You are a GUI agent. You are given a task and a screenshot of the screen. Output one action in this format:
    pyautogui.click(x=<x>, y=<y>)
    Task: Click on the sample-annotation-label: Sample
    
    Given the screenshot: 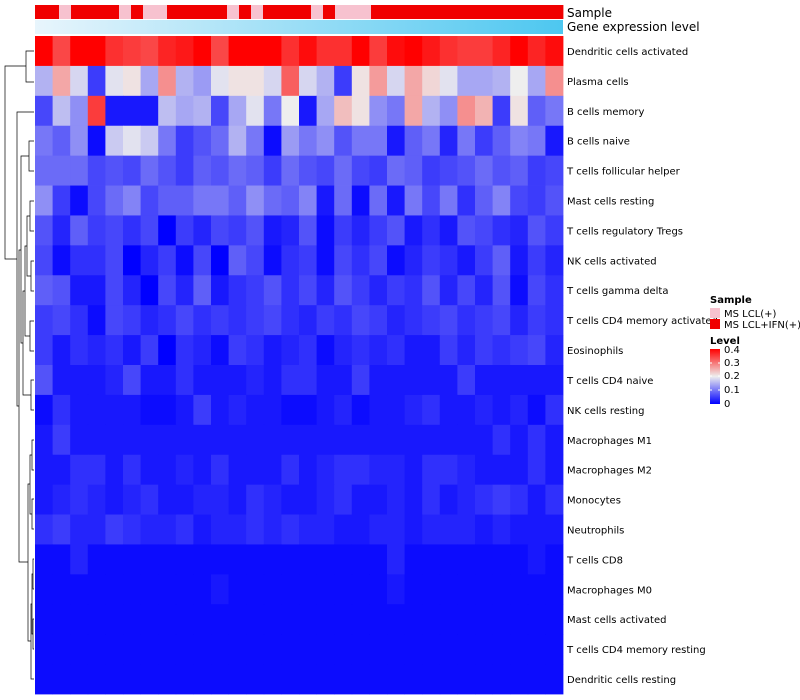 What is the action you would take?
    pyautogui.click(x=589, y=13)
    